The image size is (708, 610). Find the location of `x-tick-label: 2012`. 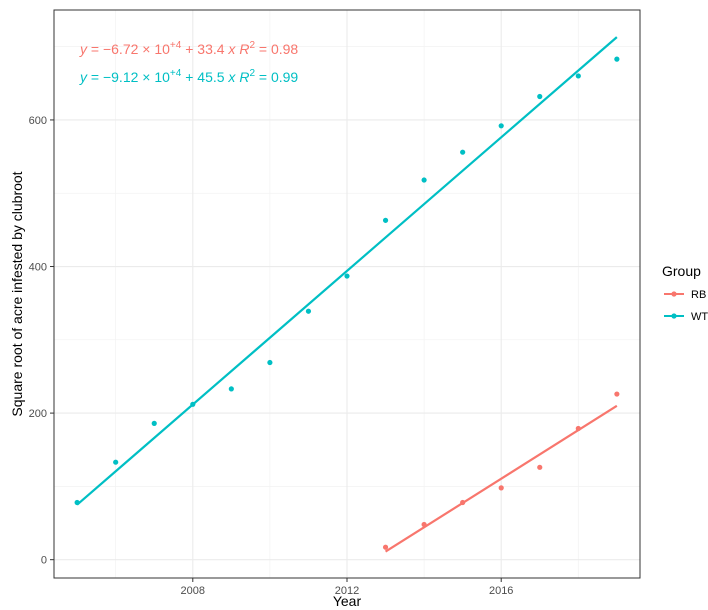

x-tick-label: 2012 is located at coordinates (347, 591).